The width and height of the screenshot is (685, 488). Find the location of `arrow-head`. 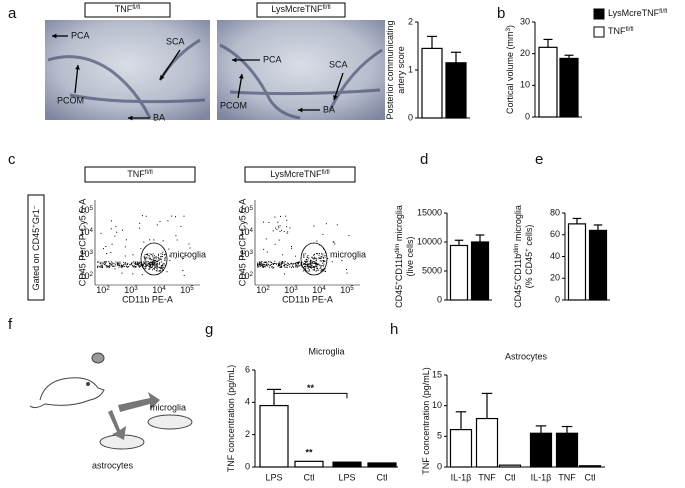

arrow-head is located at coordinates (130, 118).